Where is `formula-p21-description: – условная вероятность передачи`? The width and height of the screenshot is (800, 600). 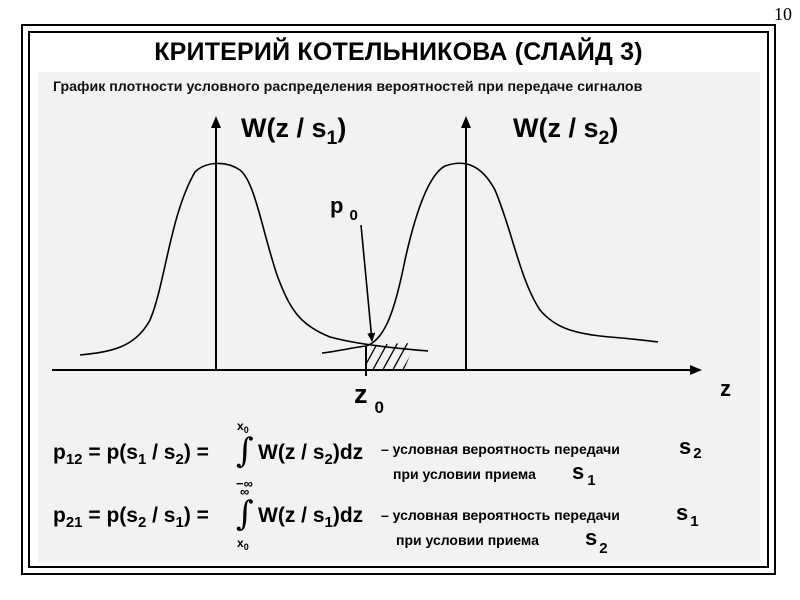
formula-p21-description: – условная вероятность передачи is located at coordinates (500, 515).